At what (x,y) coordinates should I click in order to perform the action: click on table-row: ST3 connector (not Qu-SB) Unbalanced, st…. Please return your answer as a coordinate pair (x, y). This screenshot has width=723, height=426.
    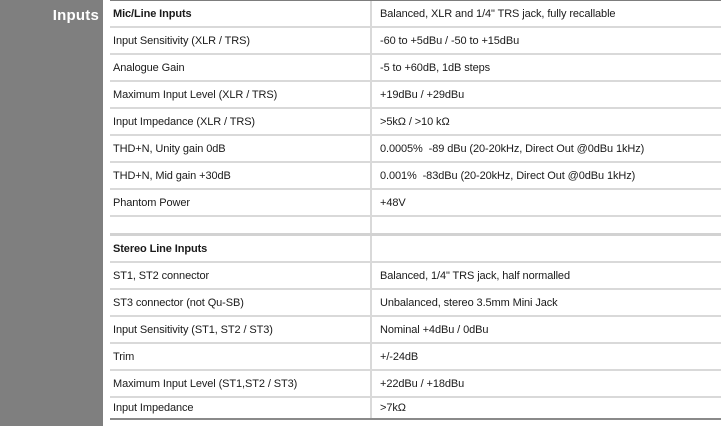
    Looking at the image, I should click on (415, 303).